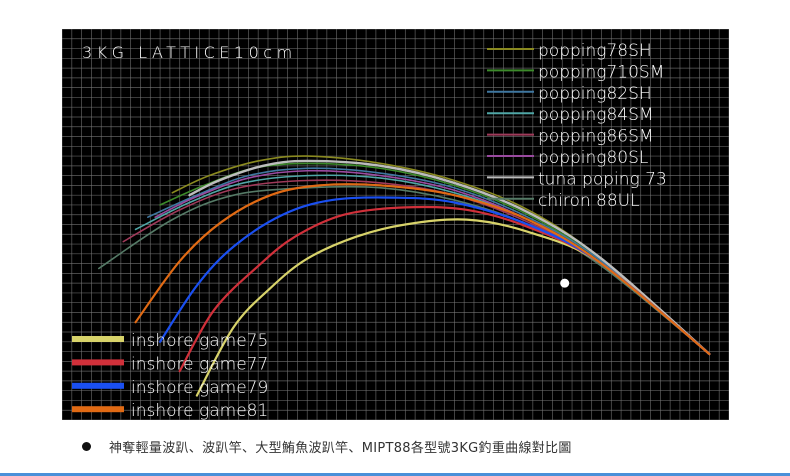 Image resolution: width=790 pixels, height=476 pixels. I want to click on legend-label: popping78SH, so click(595, 51).